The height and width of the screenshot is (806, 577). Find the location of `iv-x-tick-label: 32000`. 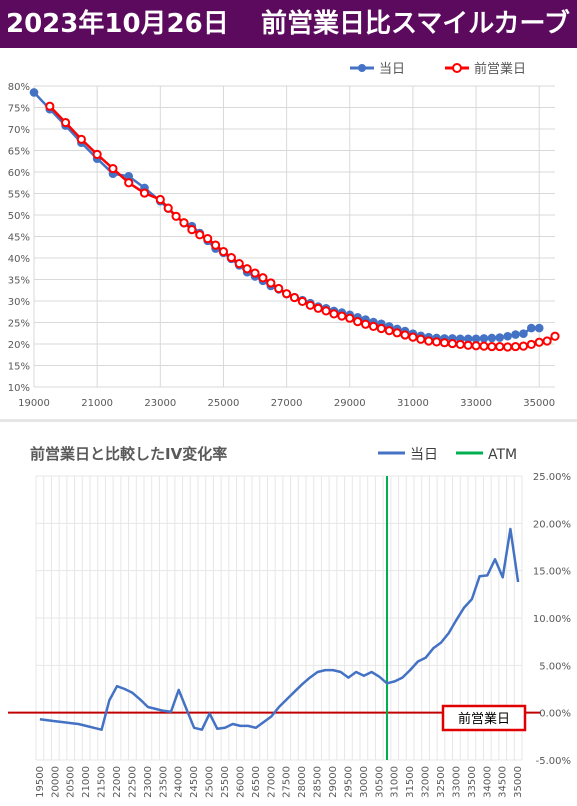

iv-x-tick-label: 32000 is located at coordinates (426, 782).